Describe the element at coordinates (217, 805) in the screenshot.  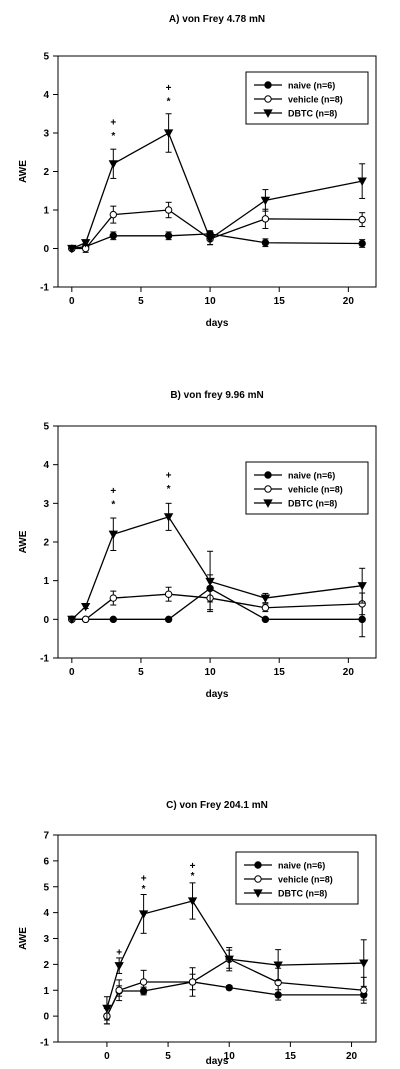
I see `chart-title: C) von Frey 204.1 mN` at that location.